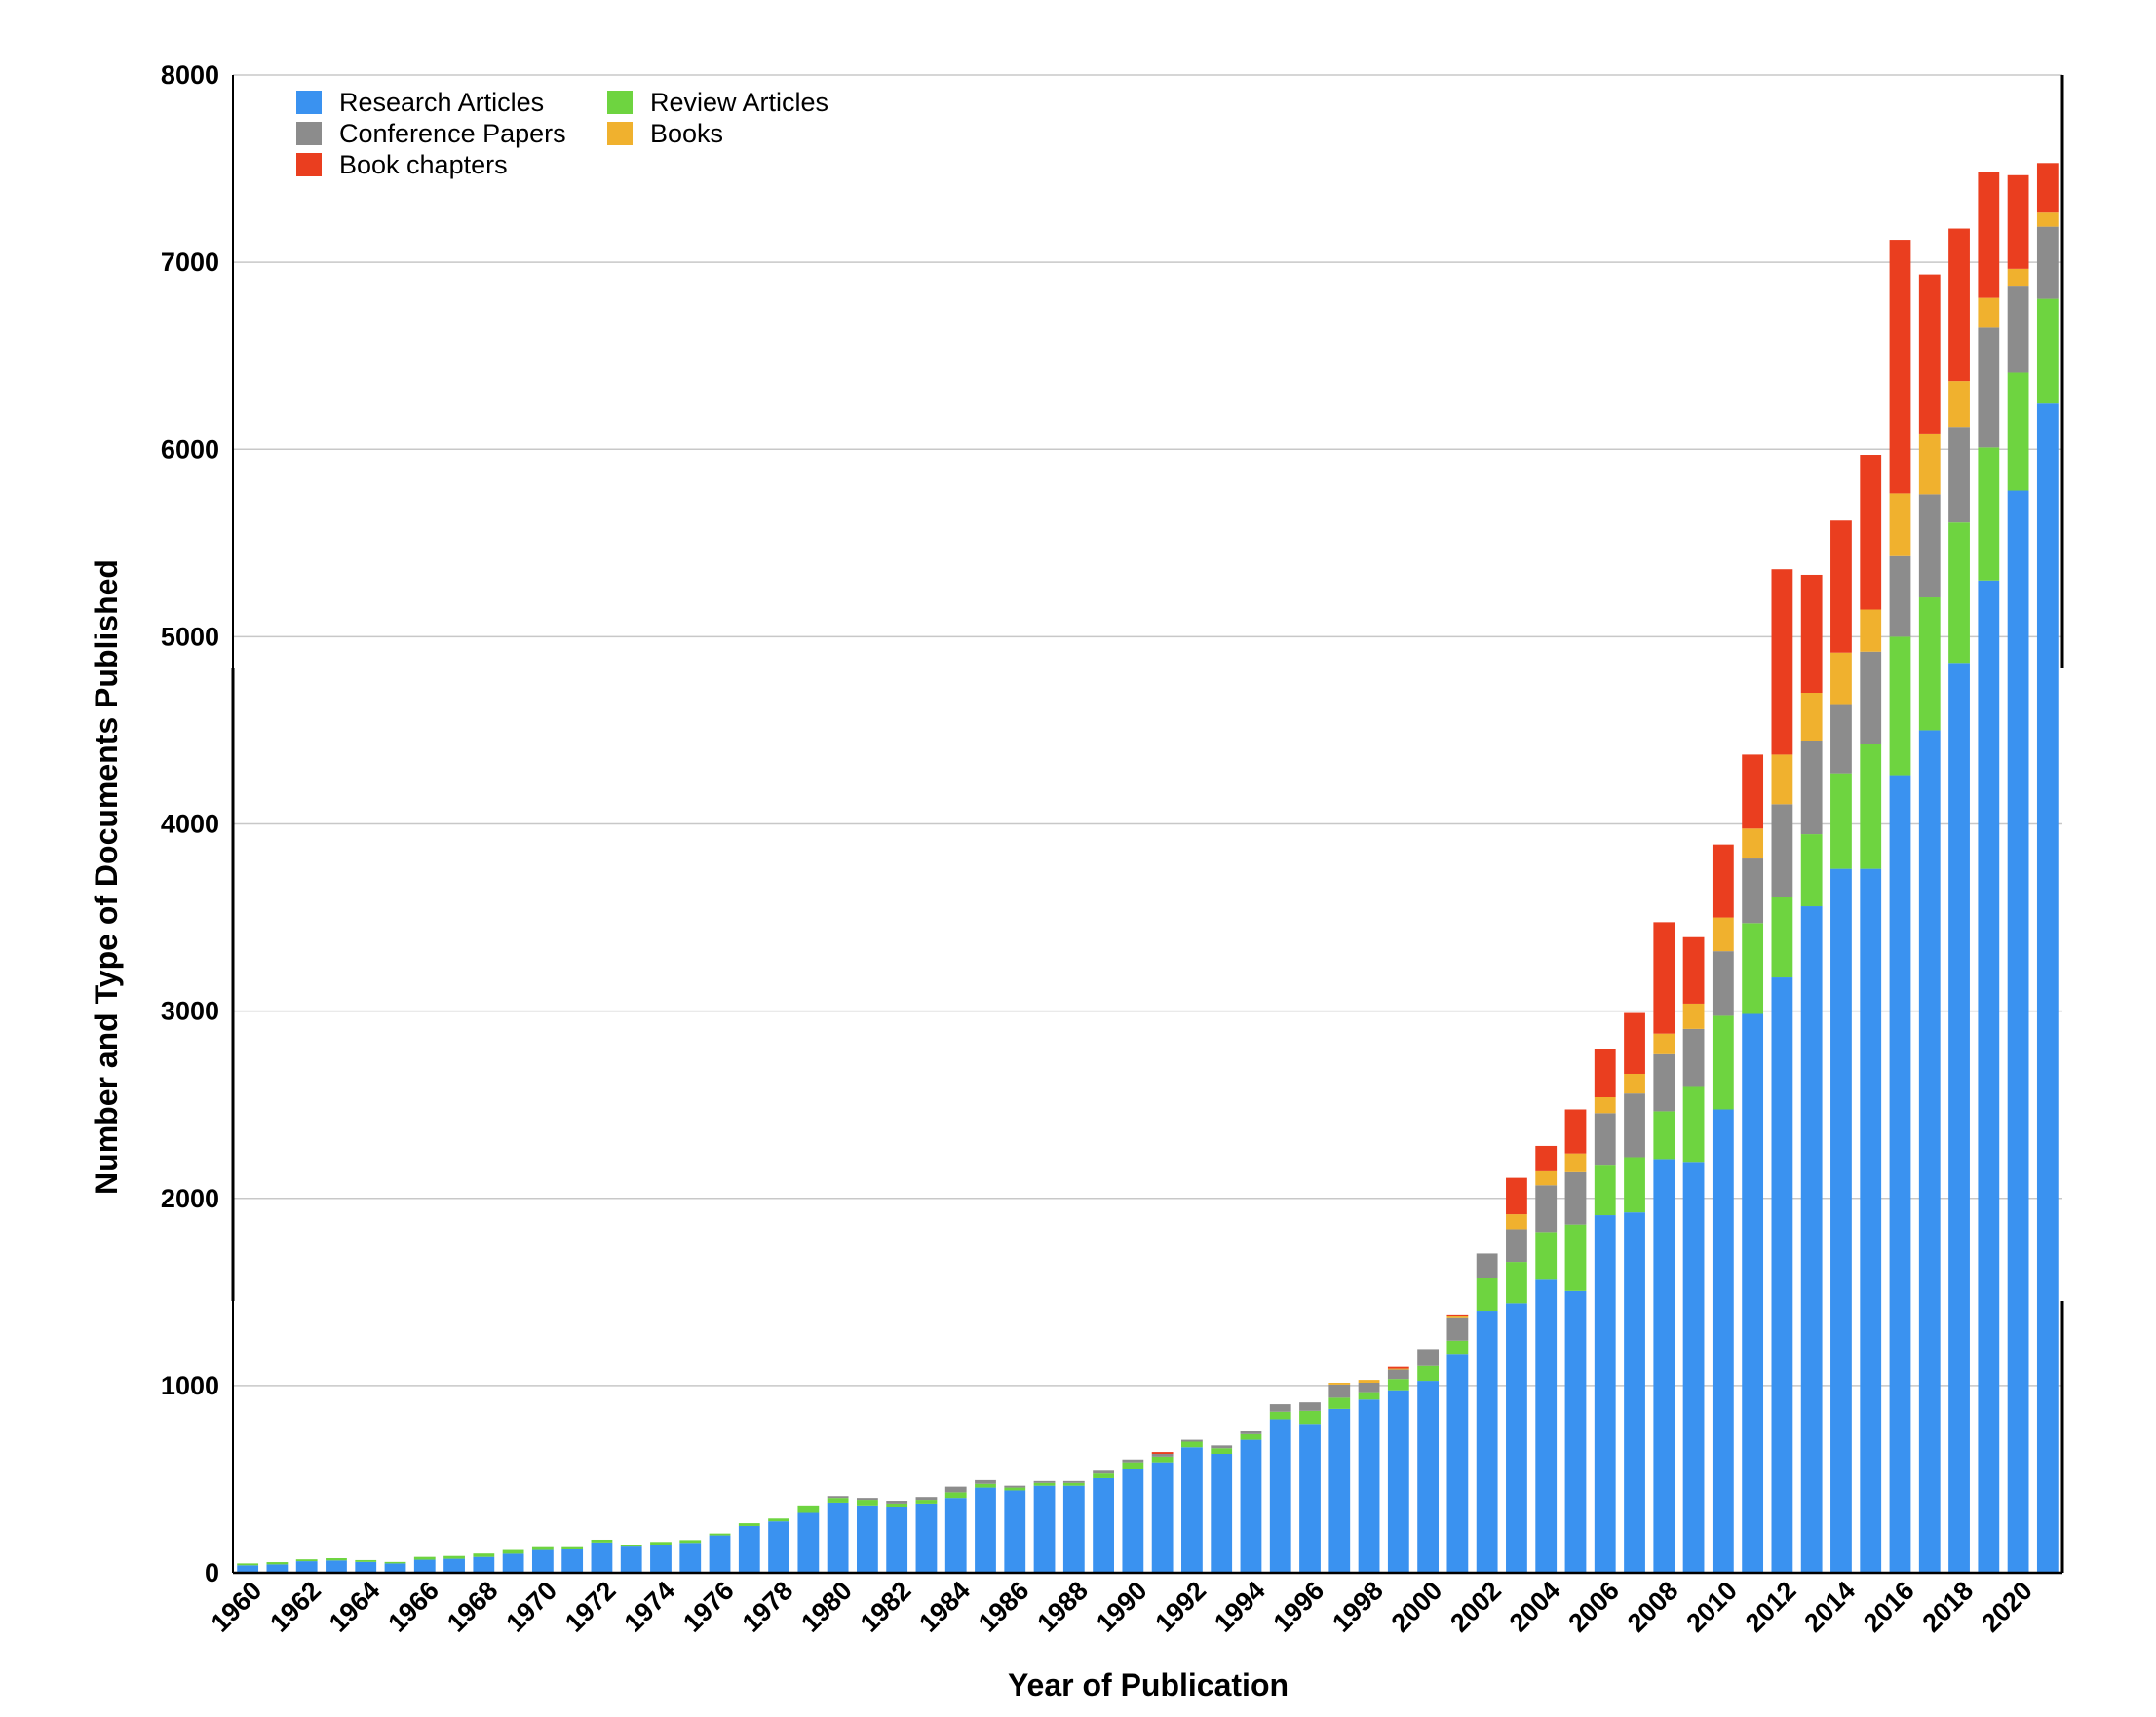  Describe the element at coordinates (1664, 978) in the screenshot. I see `bar-segment-book-chapters-2008` at that location.